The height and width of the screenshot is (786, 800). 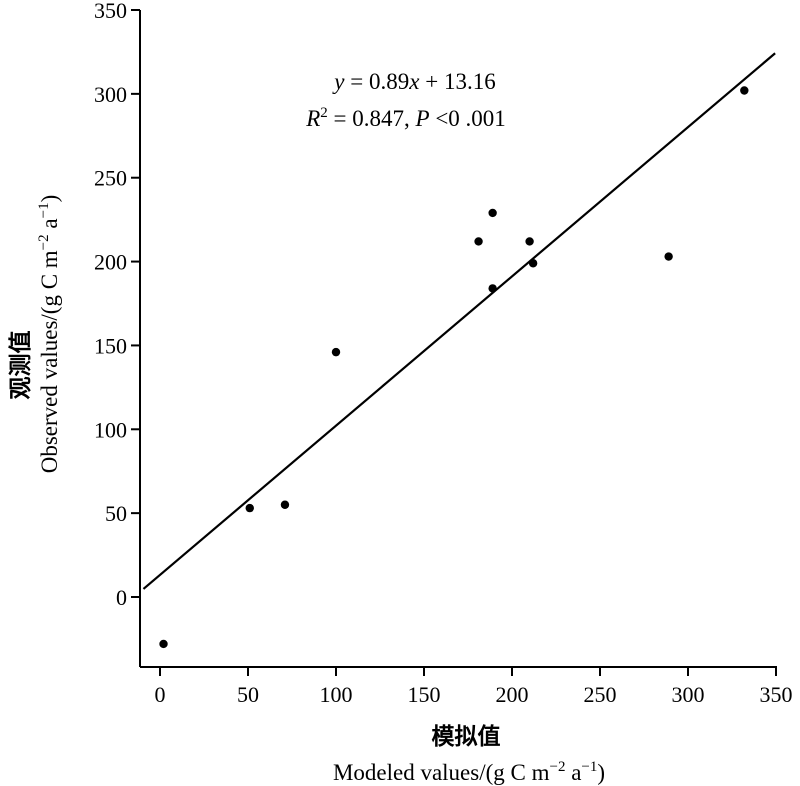 I want to click on eq-slope-text: = 0.89, so click(x=377, y=81).